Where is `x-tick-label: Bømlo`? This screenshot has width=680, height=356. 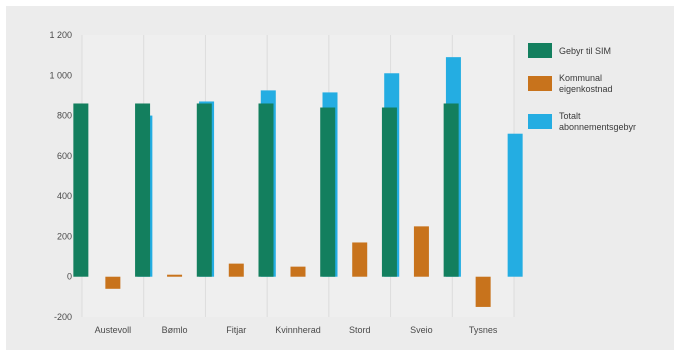
x-tick-label: Bømlo is located at coordinates (175, 330).